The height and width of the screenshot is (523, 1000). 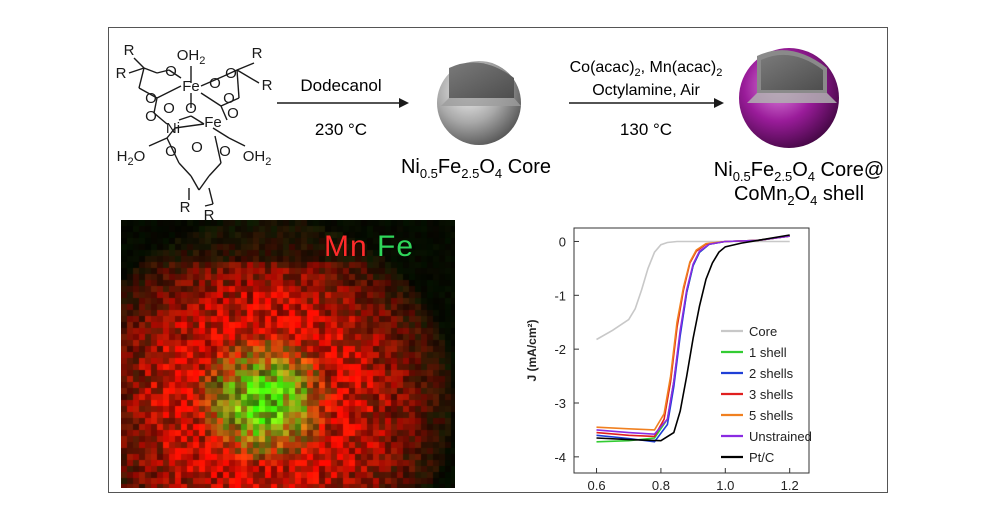 What do you see at coordinates (171, 151) in the screenshot?
I see `atom-o-10: O` at bounding box center [171, 151].